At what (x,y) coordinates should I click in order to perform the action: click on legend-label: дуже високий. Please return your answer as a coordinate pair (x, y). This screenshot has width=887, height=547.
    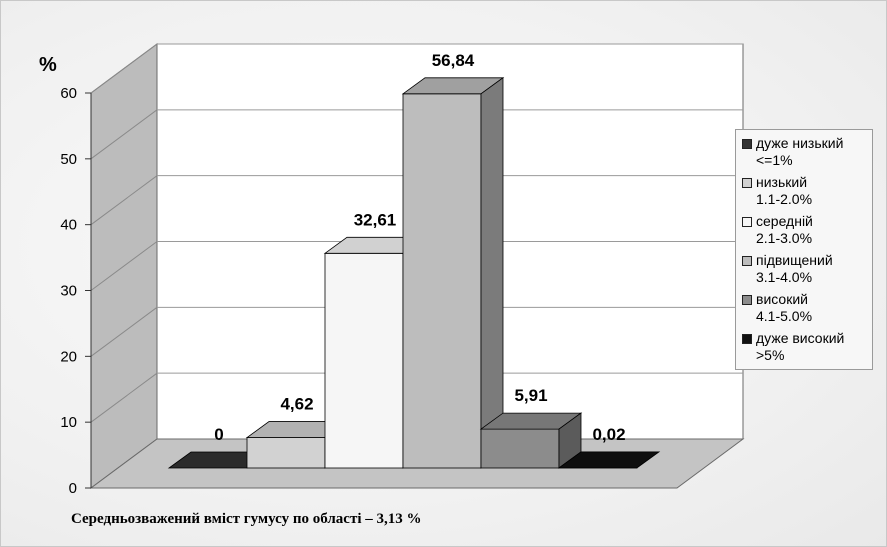
    Looking at the image, I should click on (800, 338).